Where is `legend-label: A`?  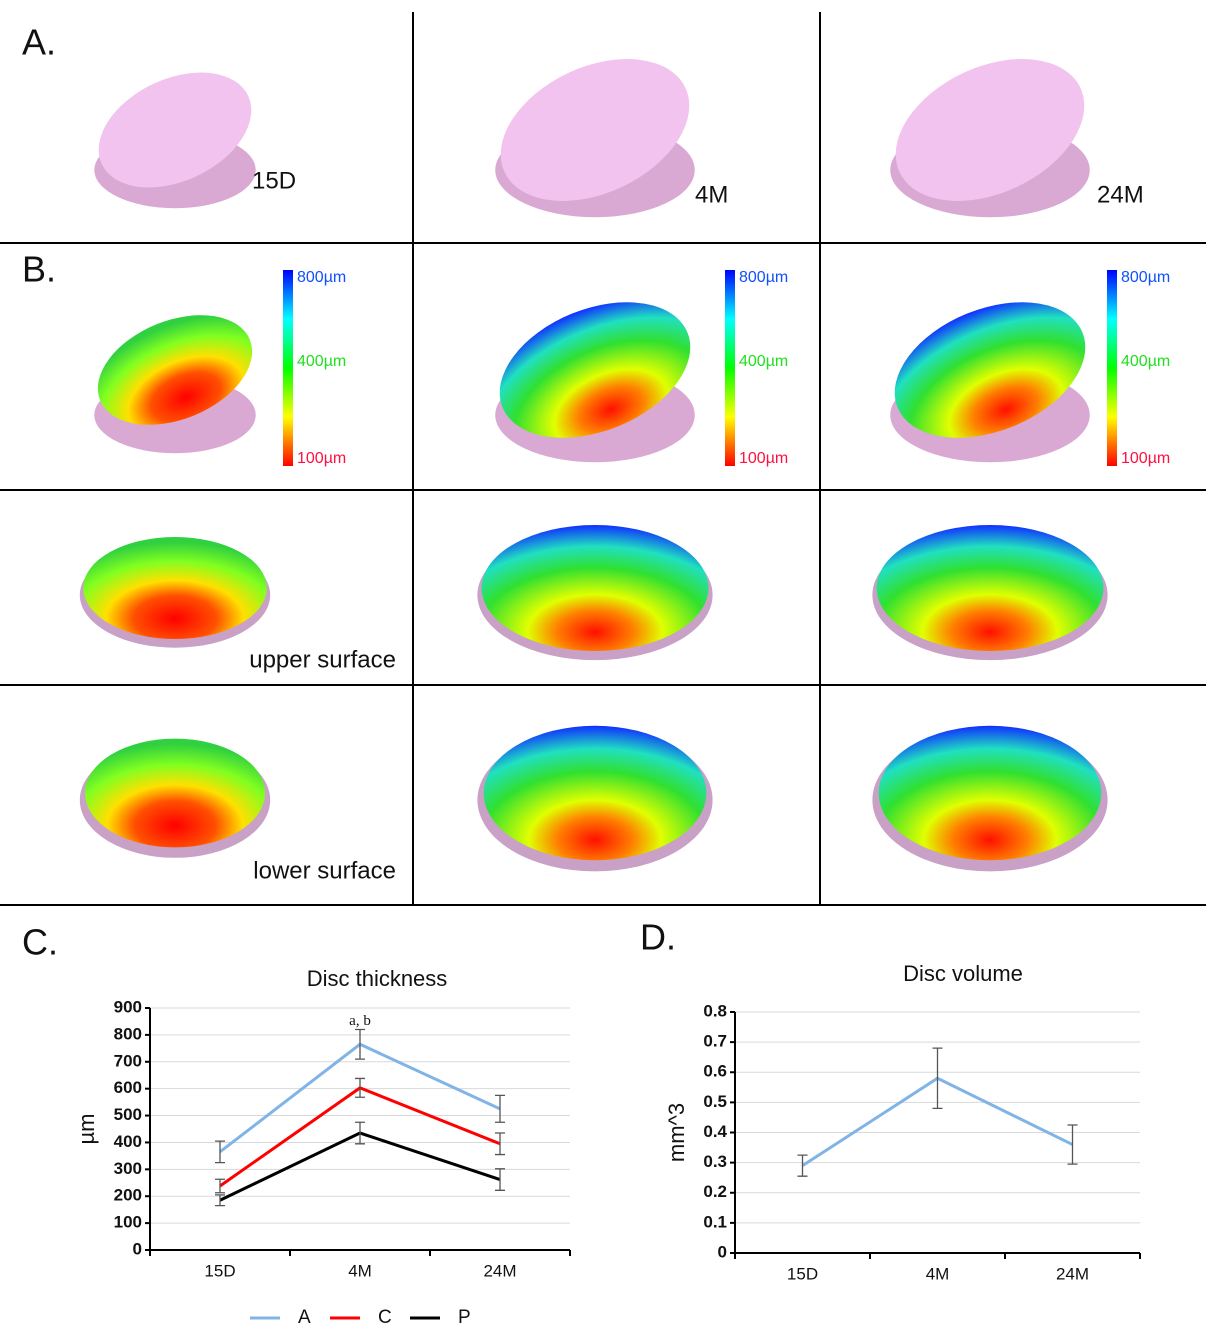
legend-label: A is located at coordinates (304, 1317).